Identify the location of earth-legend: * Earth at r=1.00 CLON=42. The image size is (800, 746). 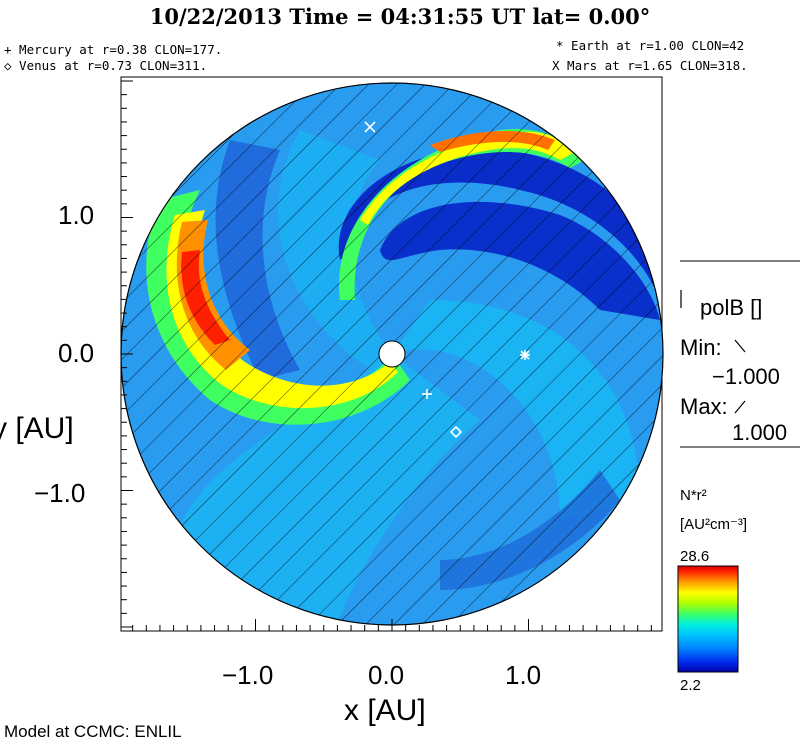
(650, 45).